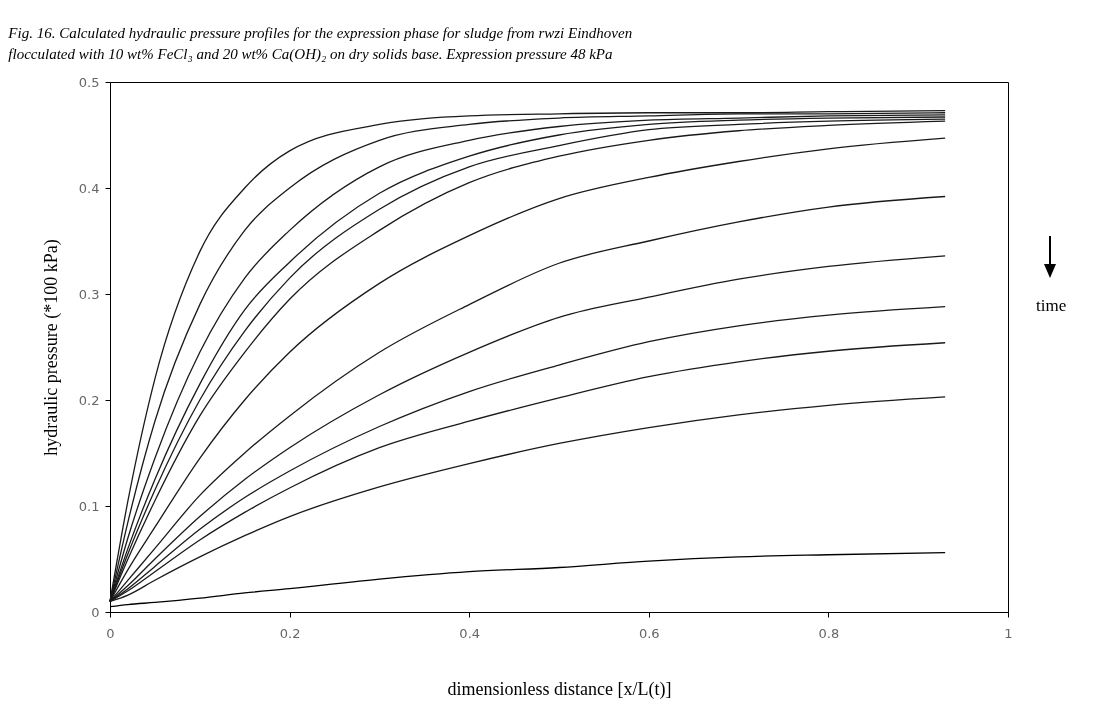 Image resolution: width=1104 pixels, height=714 pixels. I want to click on x-tick-label: 1, so click(1008, 633).